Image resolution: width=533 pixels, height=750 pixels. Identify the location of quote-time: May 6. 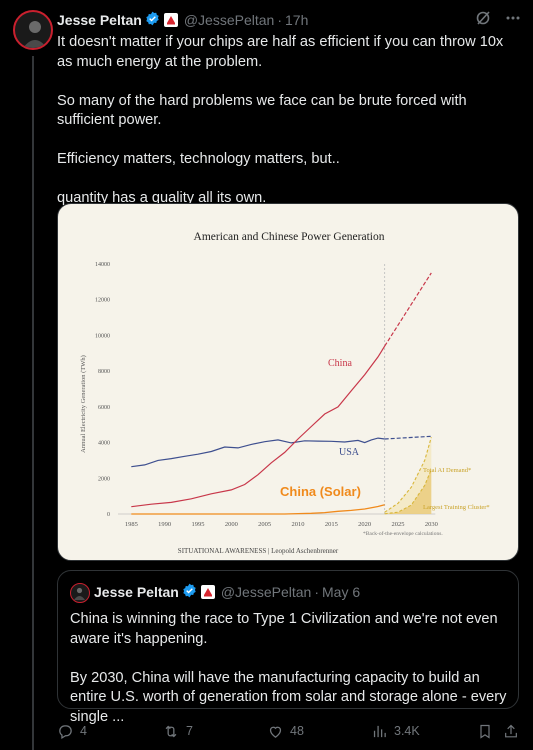
(341, 592).